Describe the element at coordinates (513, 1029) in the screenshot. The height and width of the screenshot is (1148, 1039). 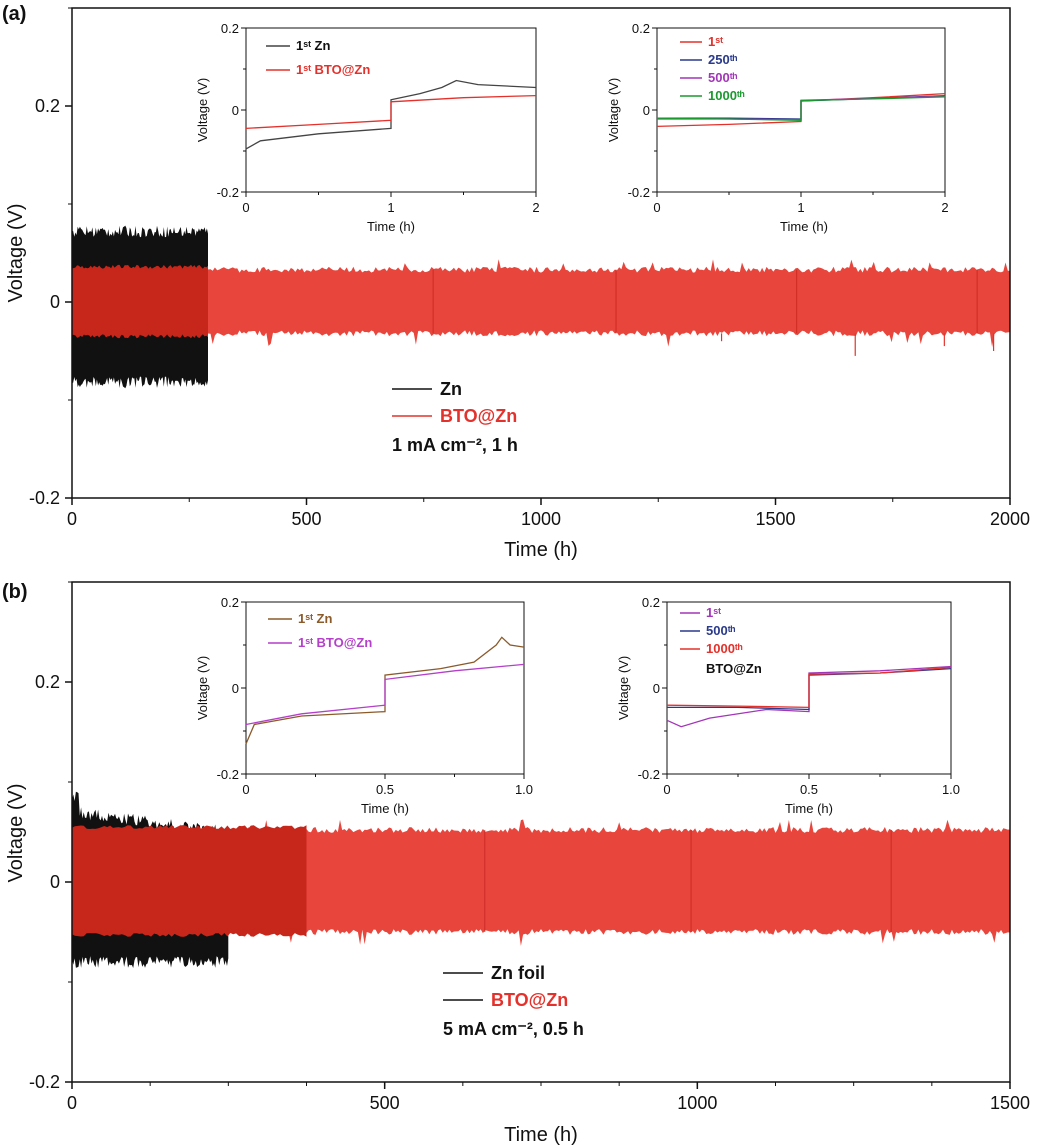
I see `panel-b-legend-condition: 5 mA cm⁻², 0.5 h` at that location.